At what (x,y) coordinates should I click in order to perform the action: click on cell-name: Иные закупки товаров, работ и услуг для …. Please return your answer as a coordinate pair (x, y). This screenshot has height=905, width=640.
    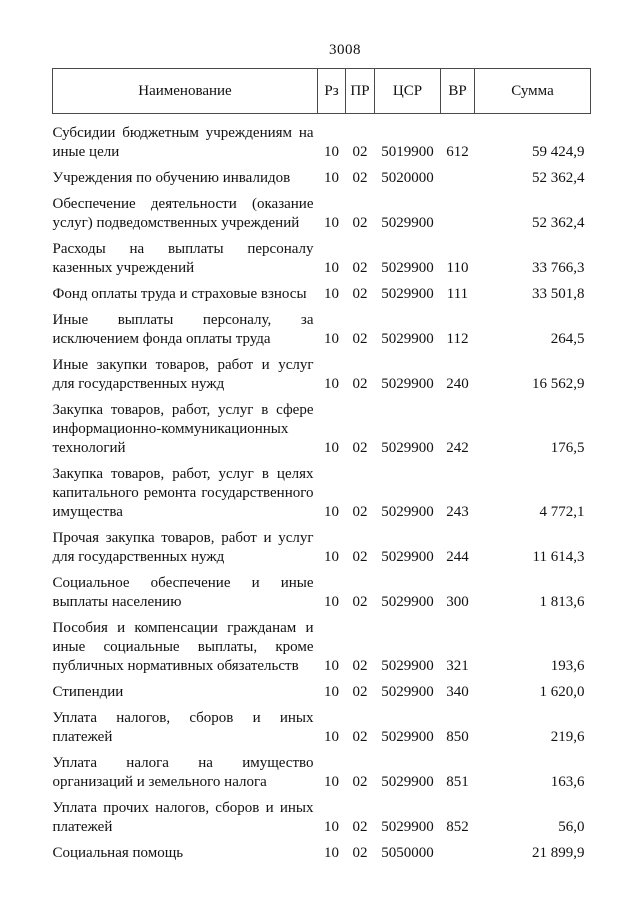
    Looking at the image, I should click on (183, 374).